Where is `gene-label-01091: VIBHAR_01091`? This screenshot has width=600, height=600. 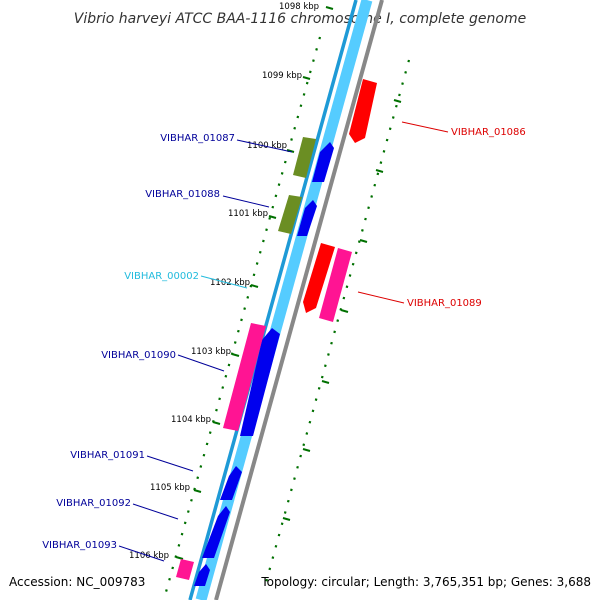 gene-label-01091: VIBHAR_01091 is located at coordinates (132, 461).